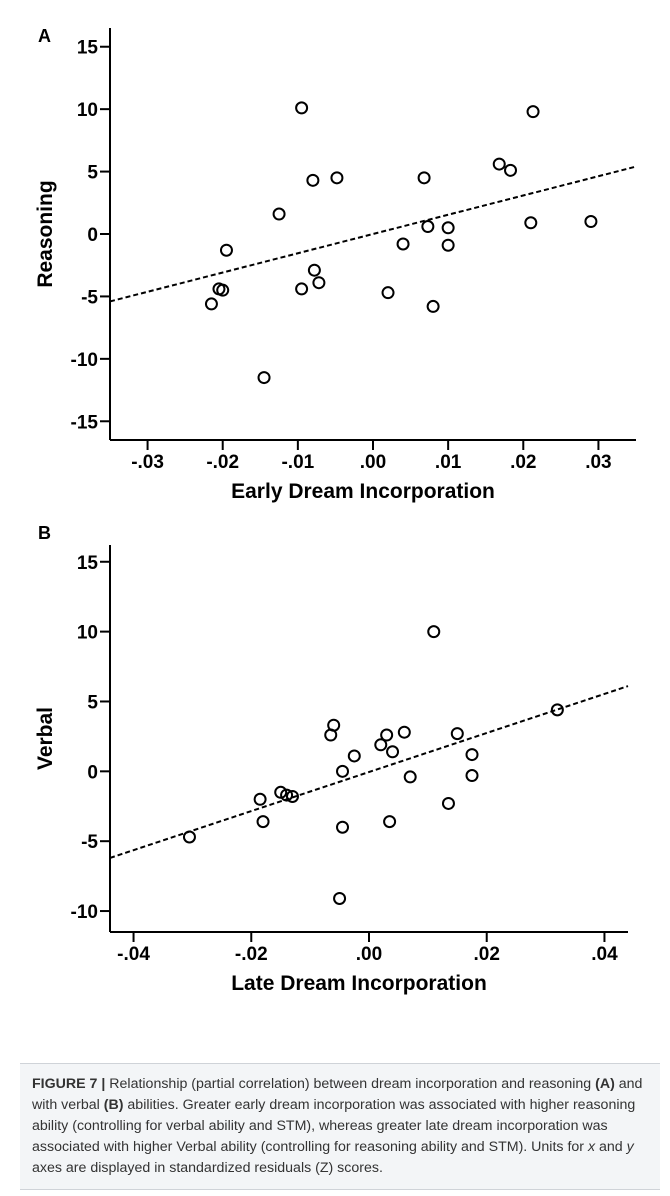 The image size is (670, 1196). I want to click on caption-panel-b-ref: (B), so click(113, 1105).